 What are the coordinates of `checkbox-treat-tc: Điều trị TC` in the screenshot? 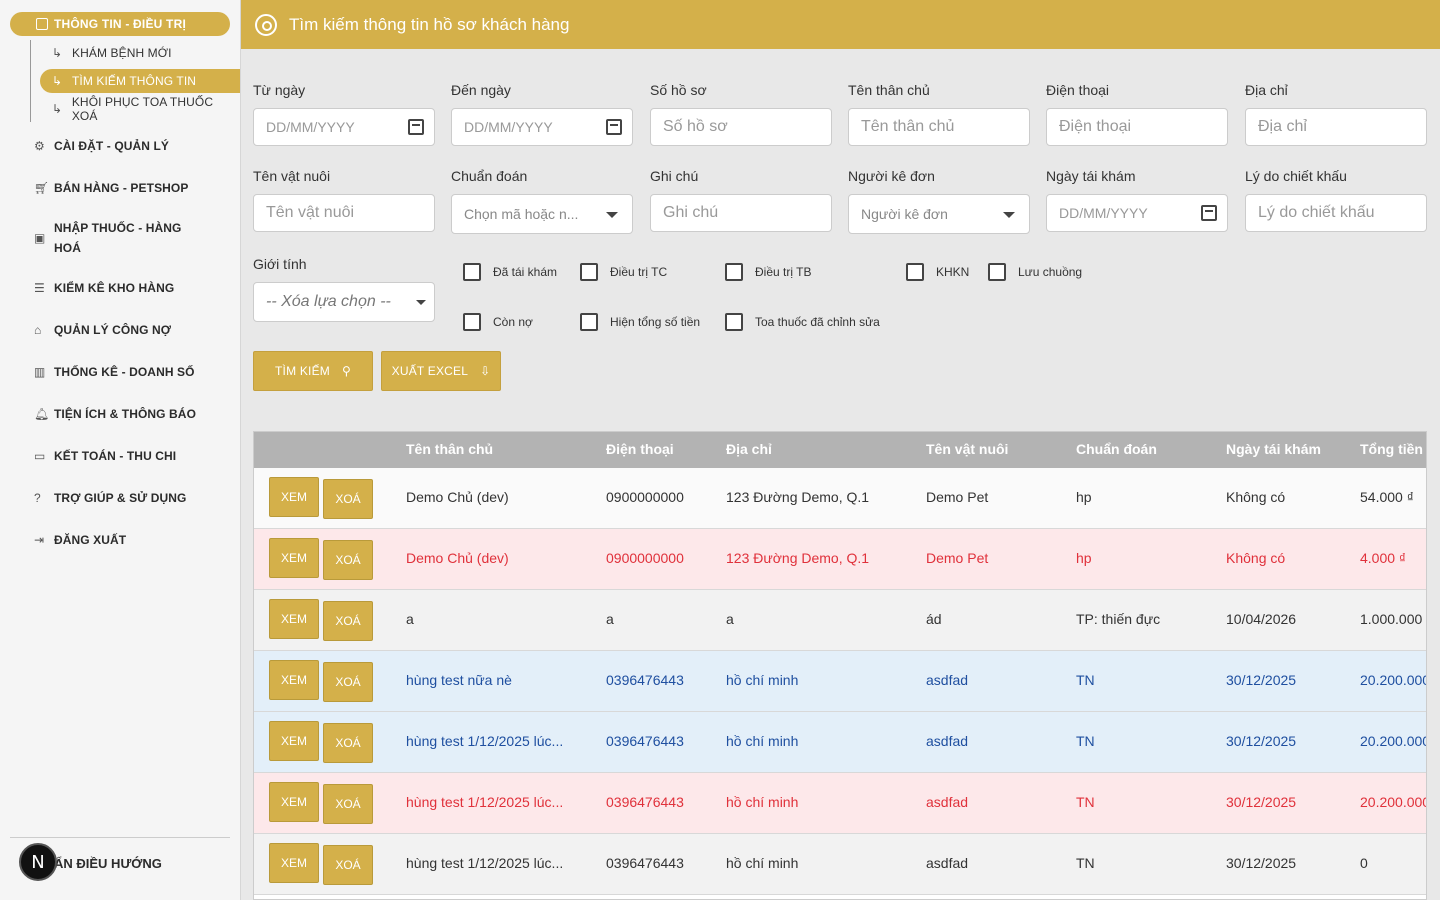 It's located at (623, 272).